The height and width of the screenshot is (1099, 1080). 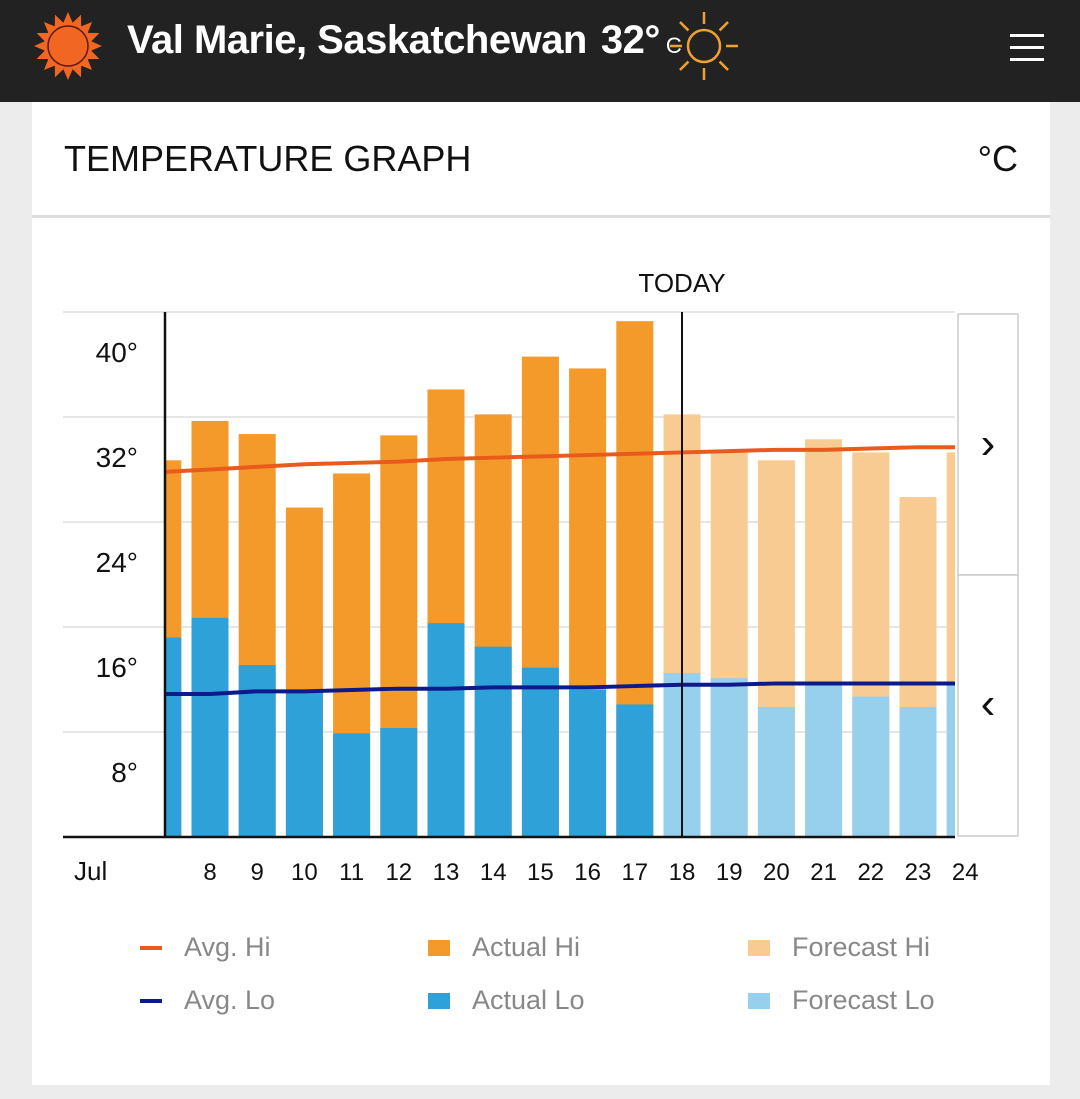 I want to click on chevron-left-icon: ‹, so click(x=988, y=703).